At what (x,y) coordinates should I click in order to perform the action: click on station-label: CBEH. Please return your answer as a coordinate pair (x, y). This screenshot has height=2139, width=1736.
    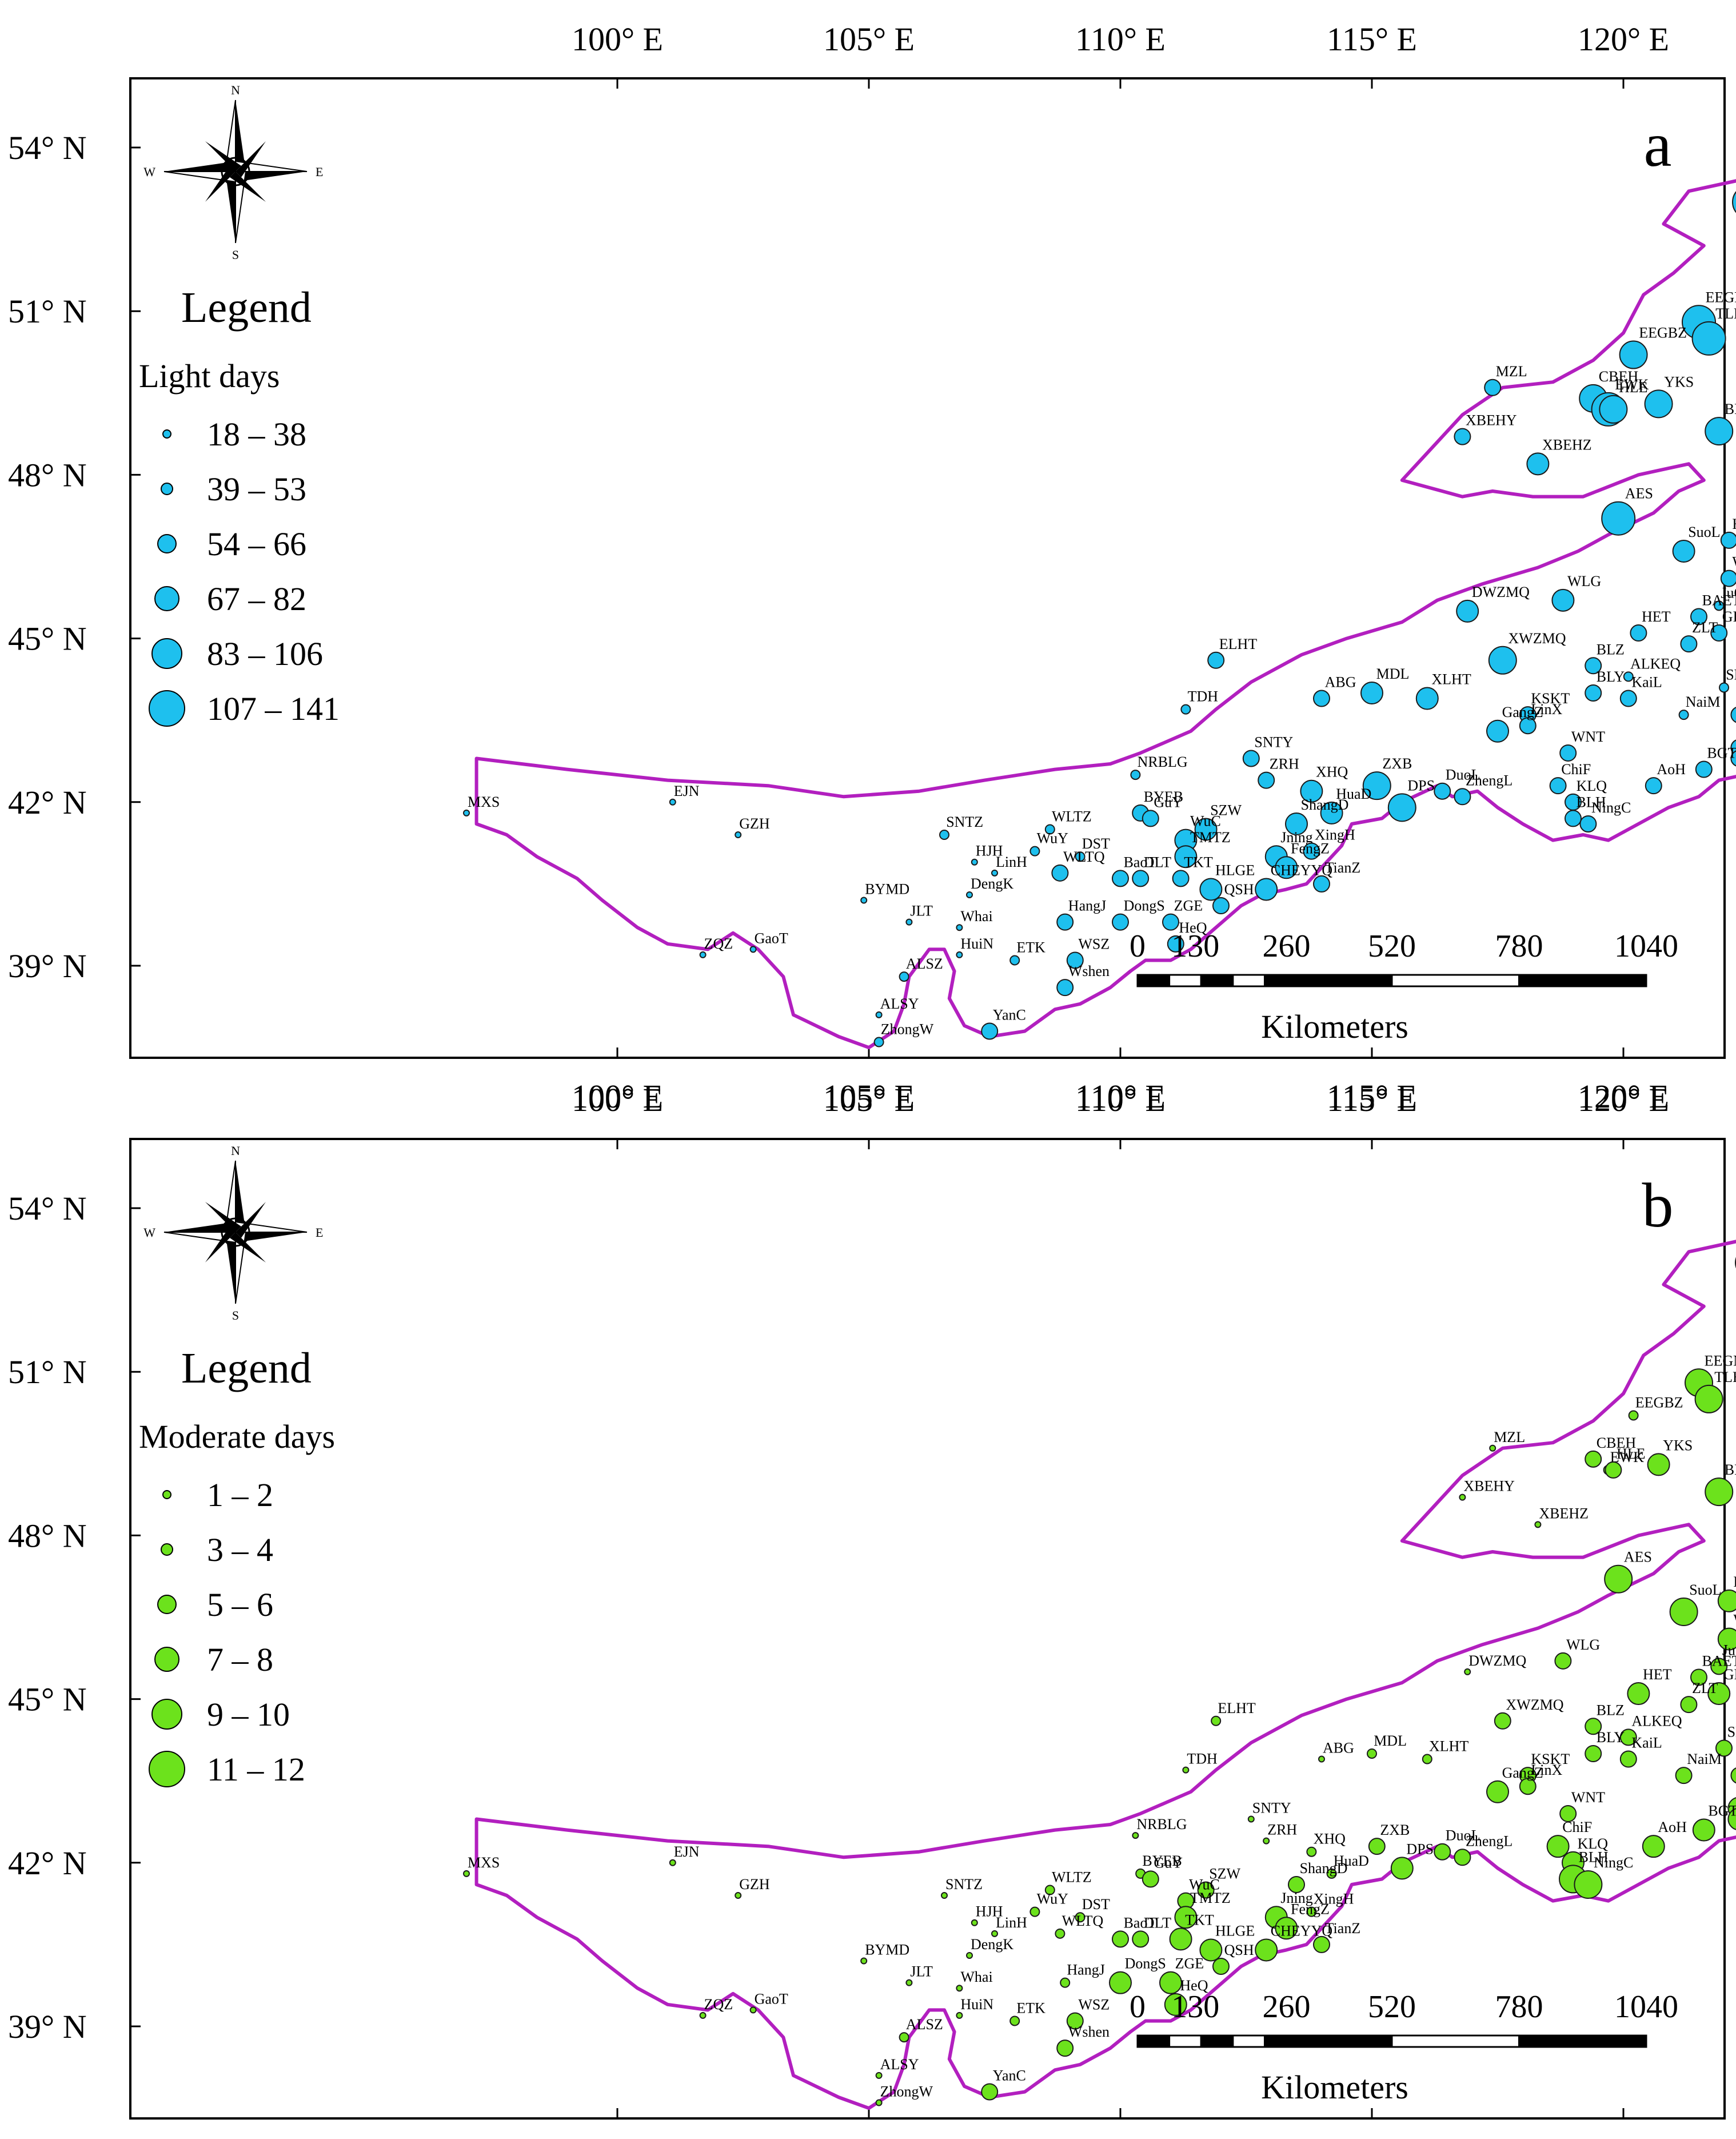
    Looking at the image, I should click on (1617, 1443).